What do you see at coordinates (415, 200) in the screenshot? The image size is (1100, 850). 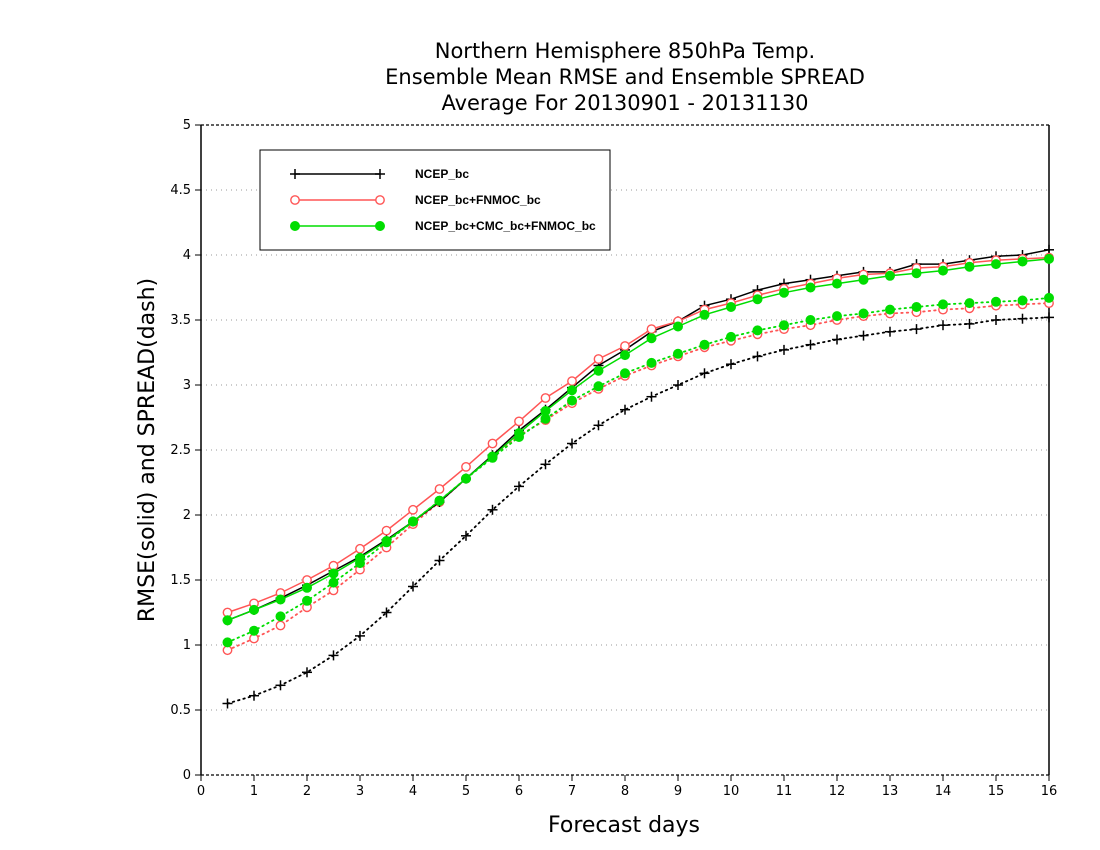 I see `legend-item: NCEP_bc+FNMOC_bc` at bounding box center [415, 200].